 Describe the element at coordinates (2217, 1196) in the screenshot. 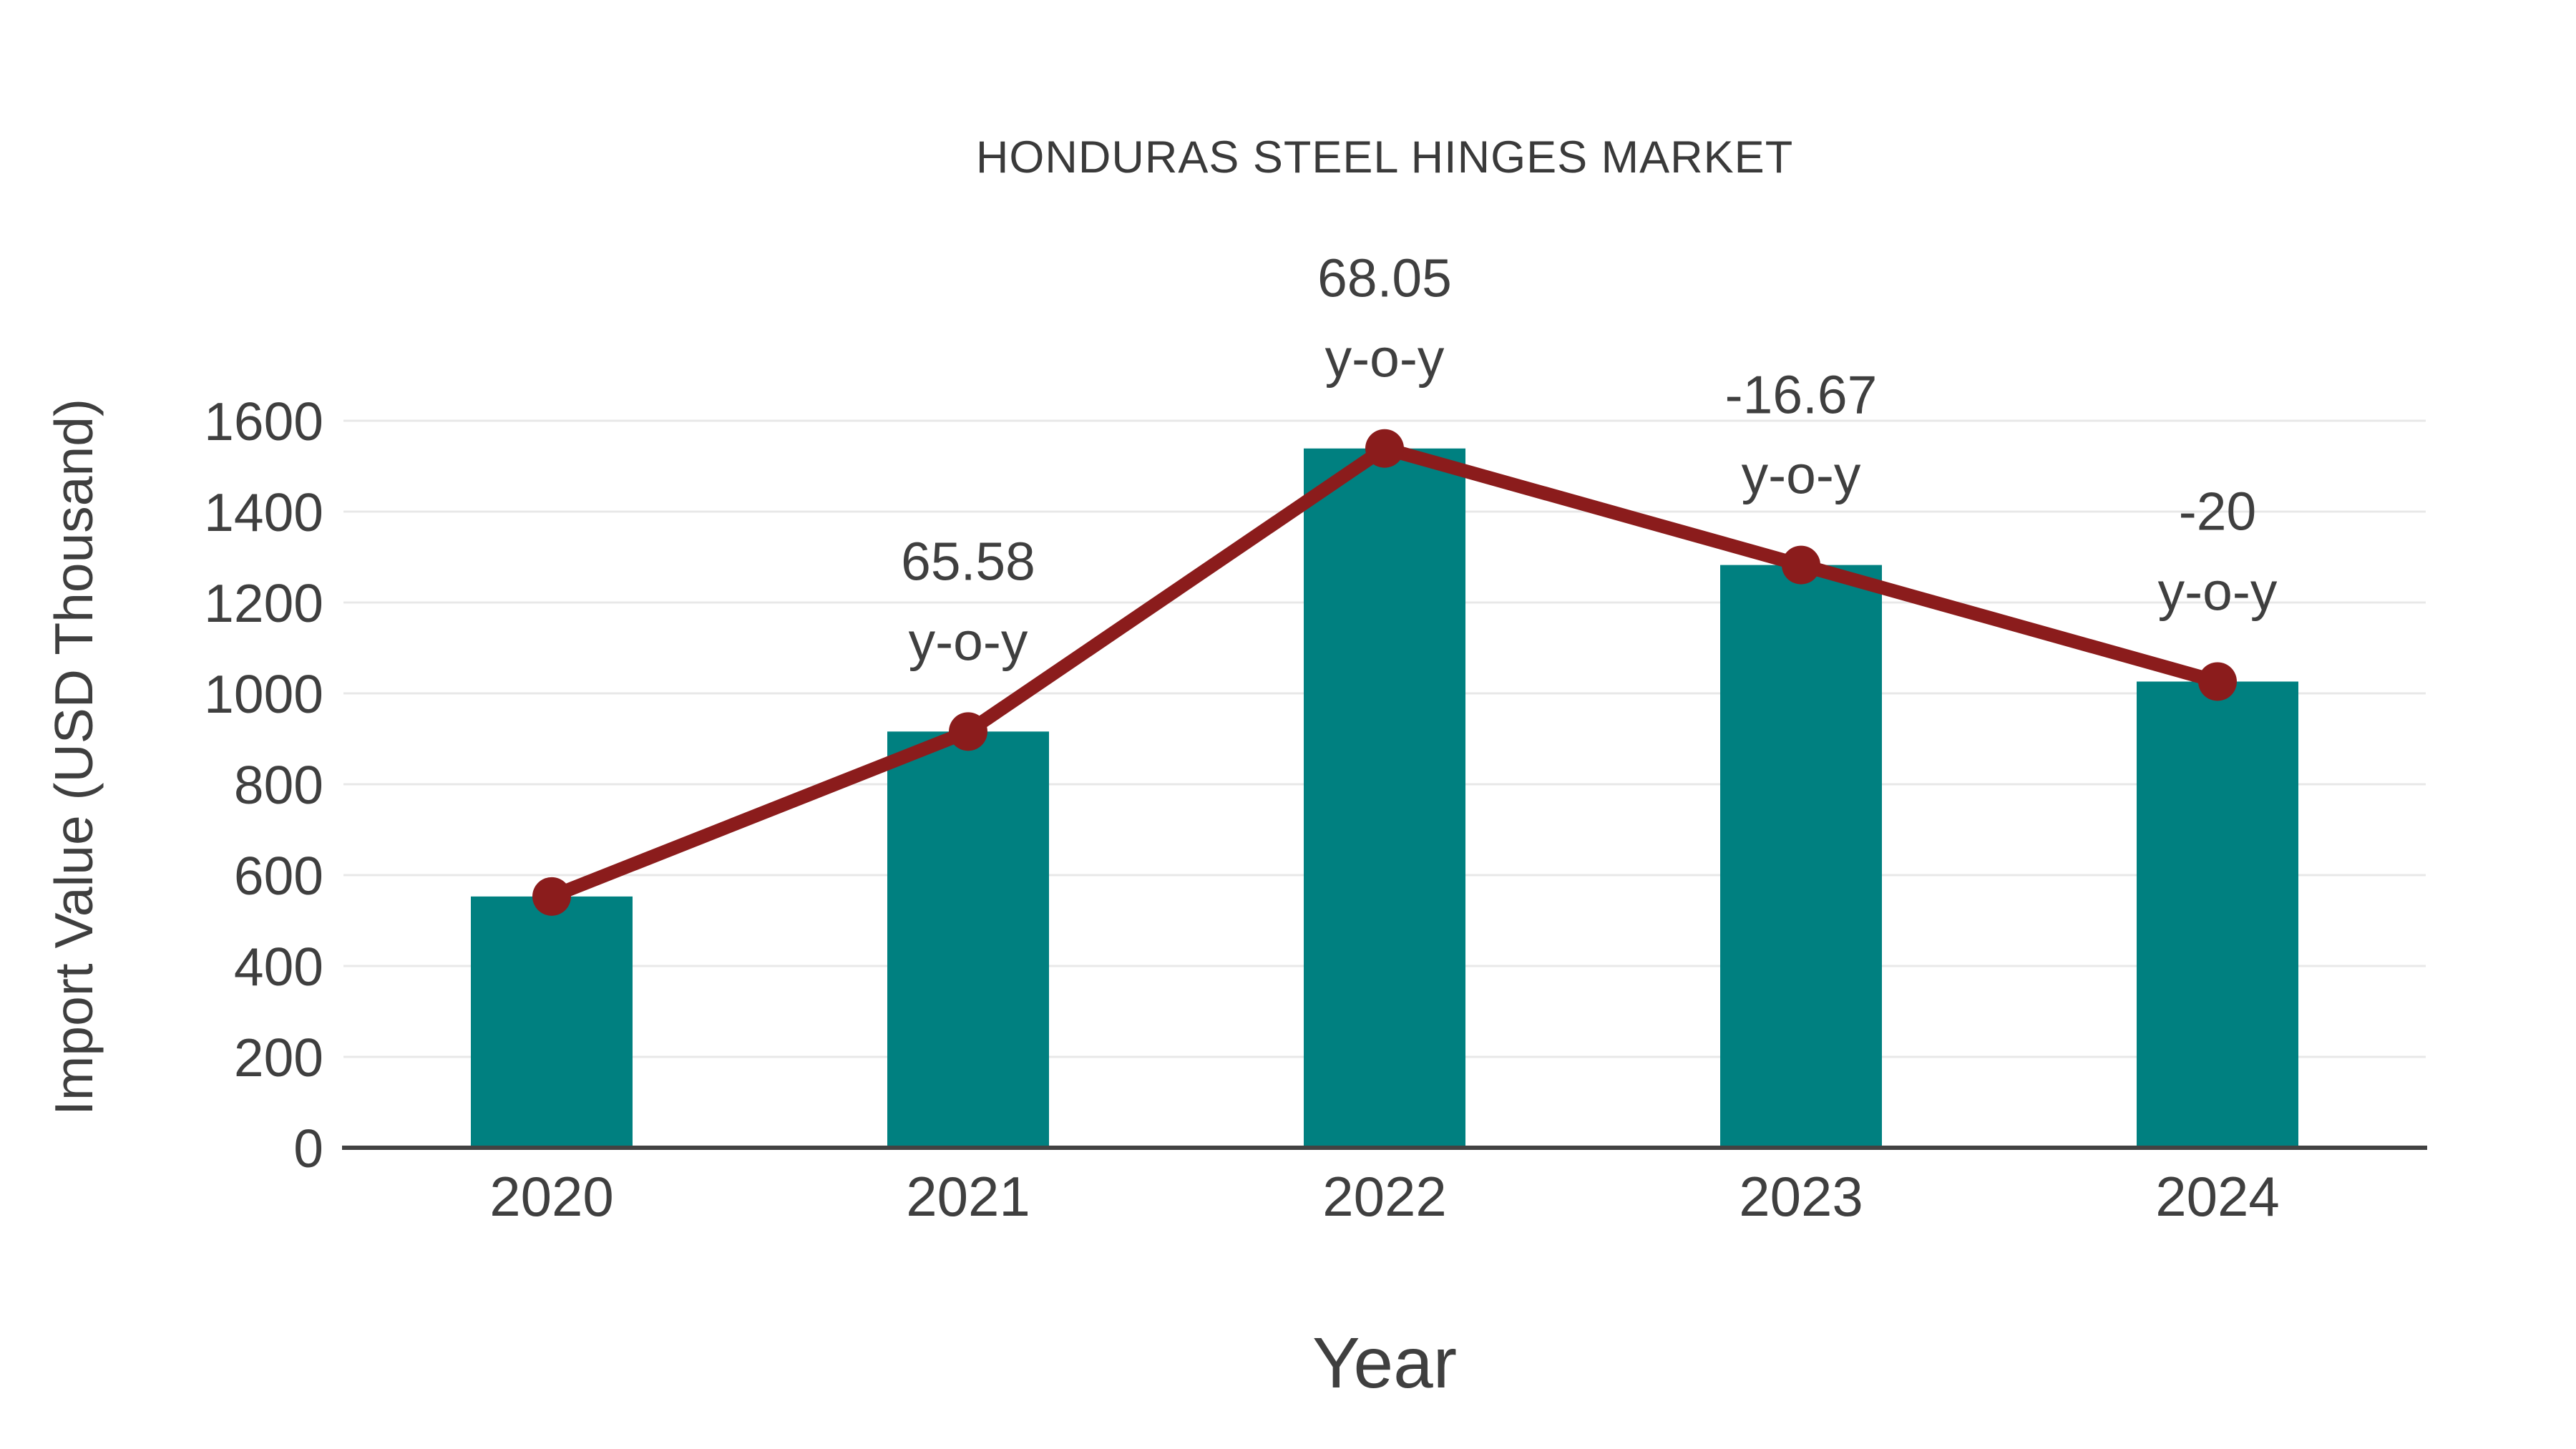

I see `x-tick-label-2024: 2024` at that location.